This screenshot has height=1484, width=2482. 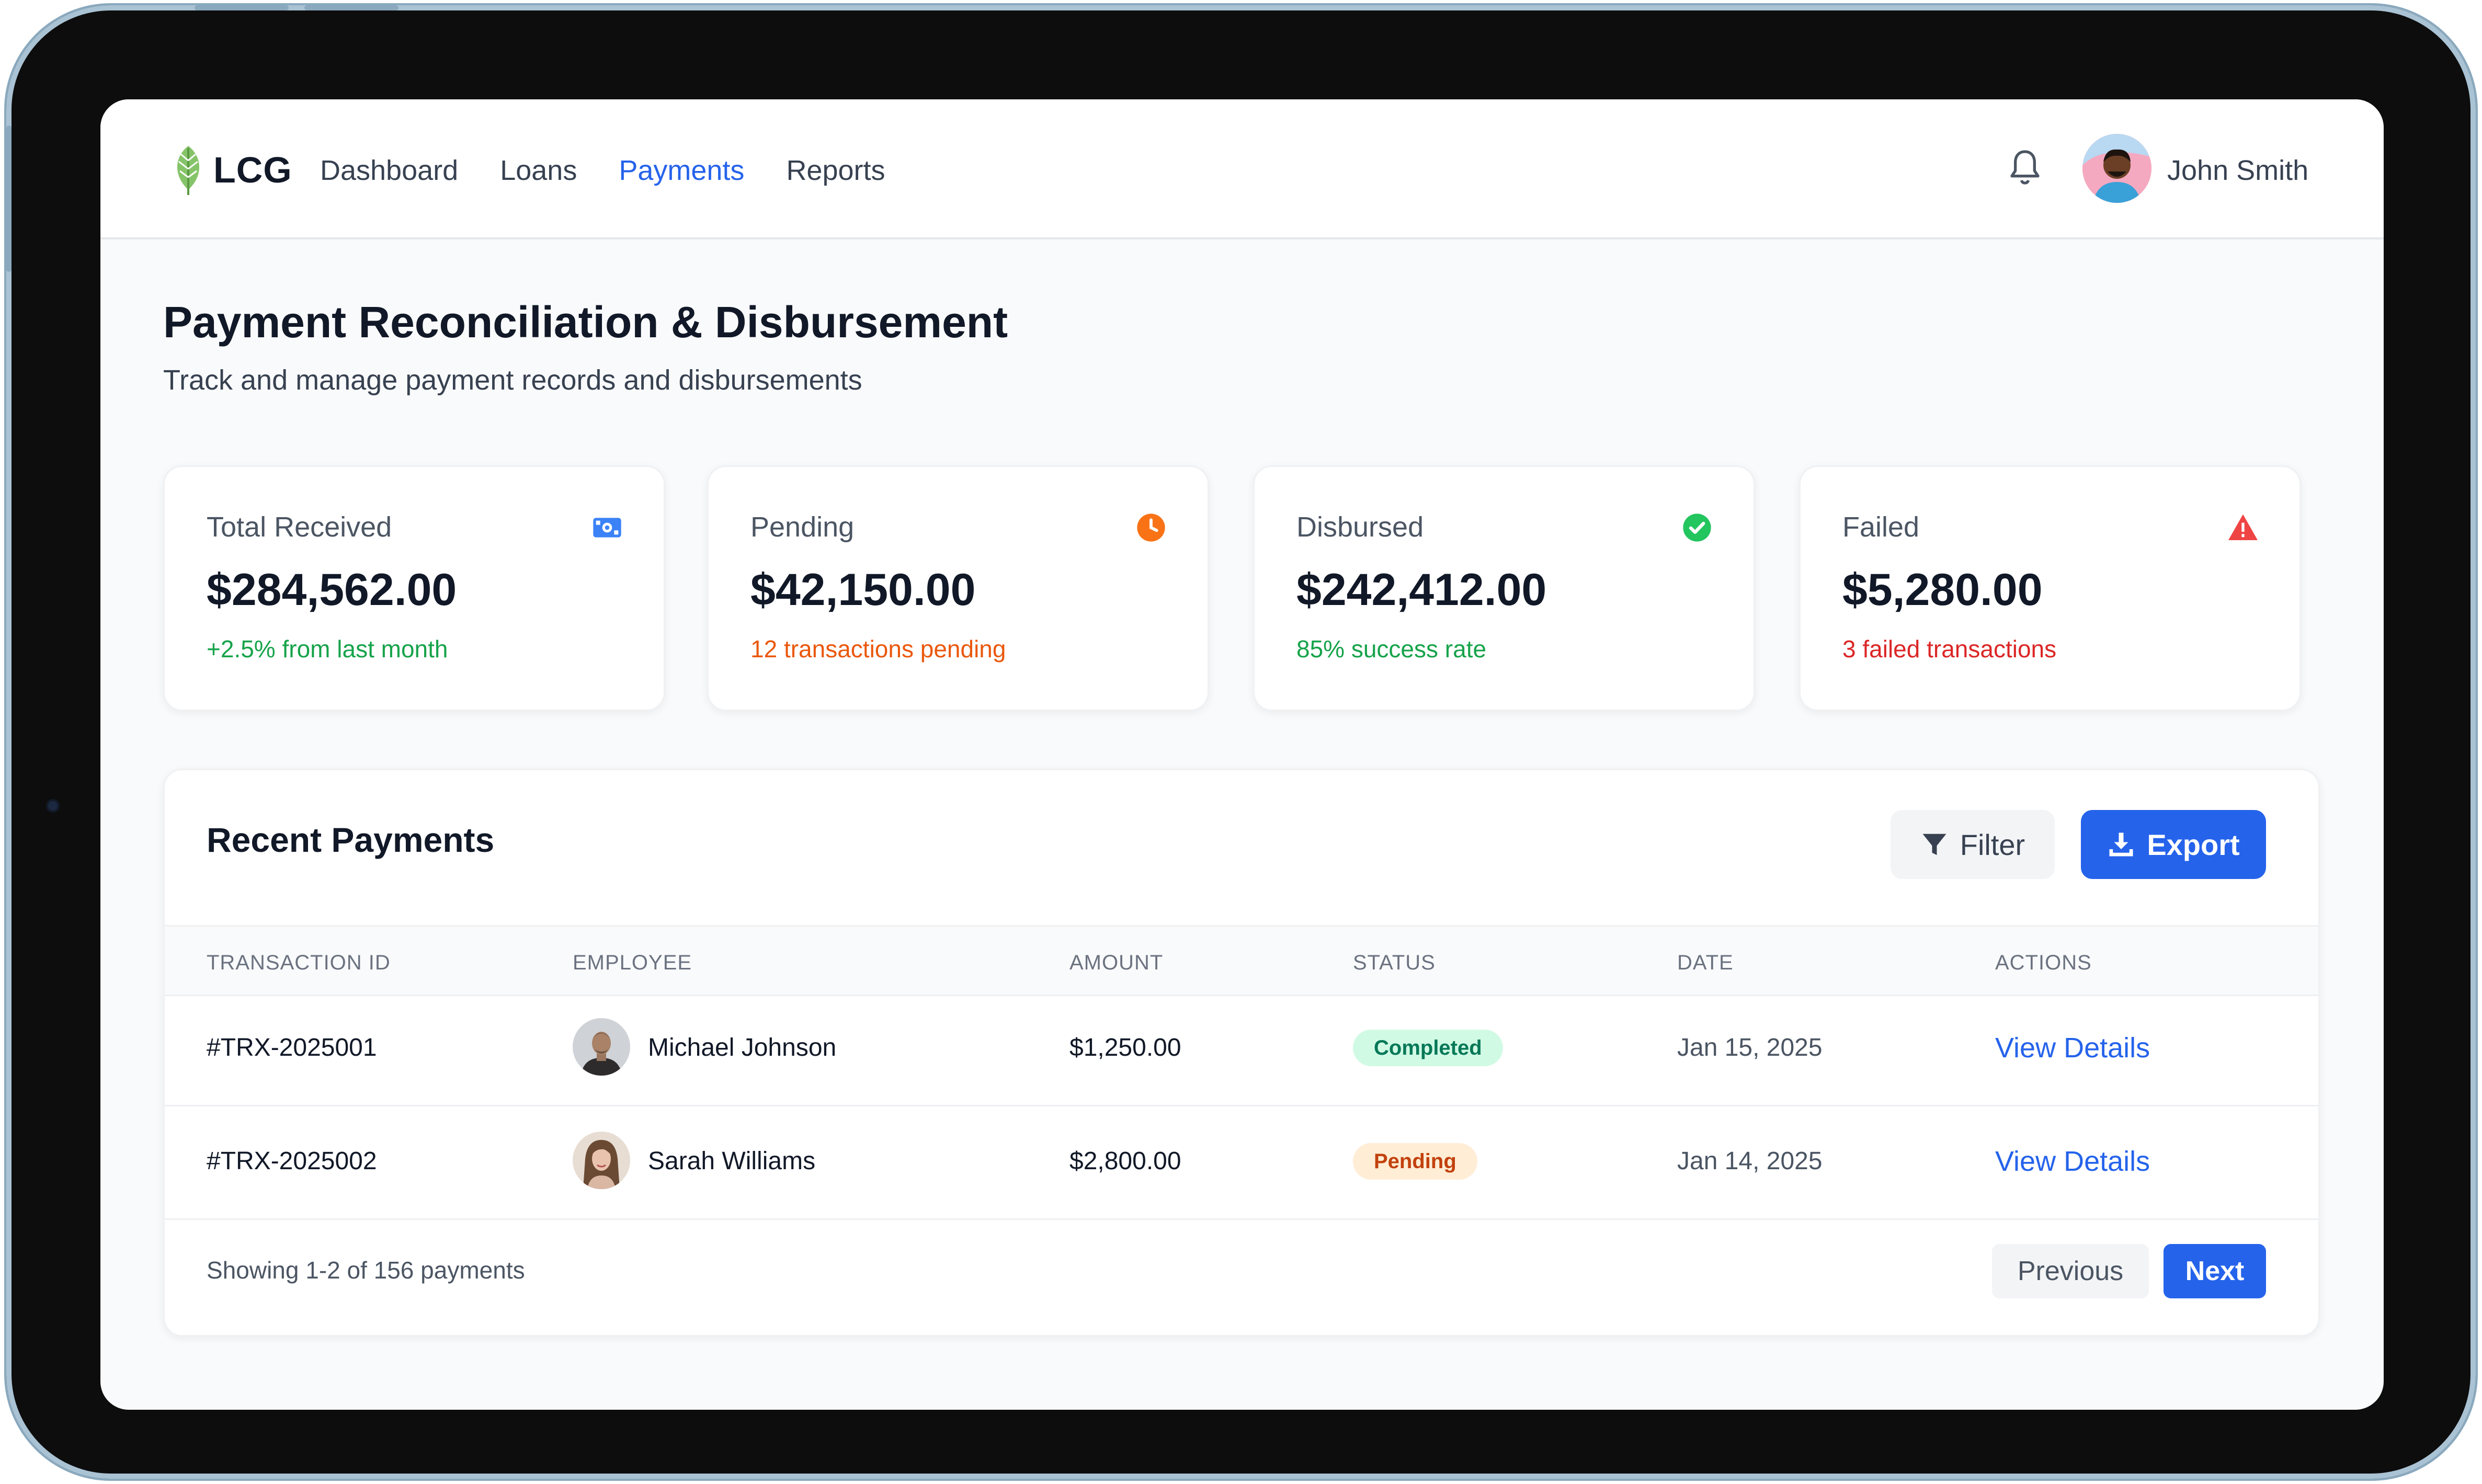 I want to click on previous-page-button: Previous, so click(x=2070, y=1271).